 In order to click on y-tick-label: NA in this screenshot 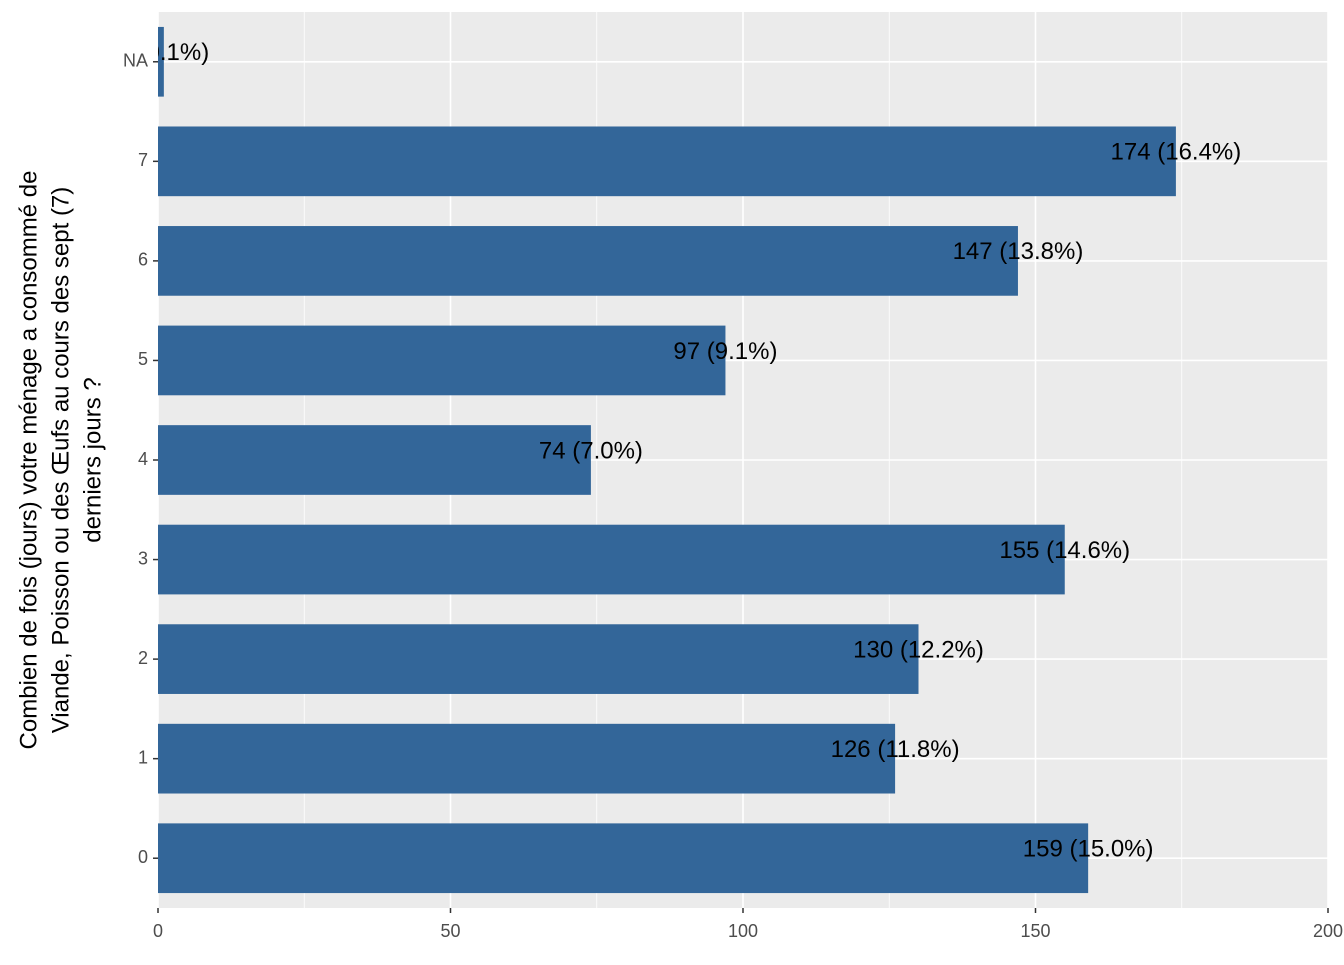, I will do `click(135, 61)`.